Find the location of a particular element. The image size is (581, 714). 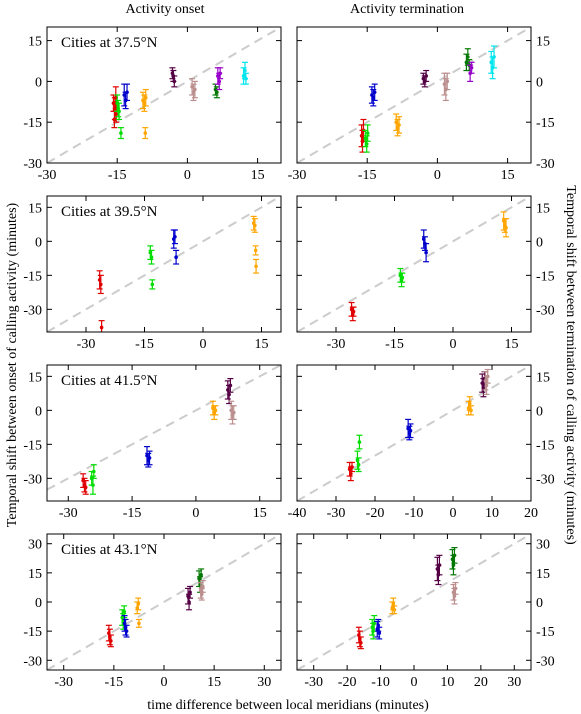

column-title-onset: Activity onset is located at coordinates (165, 9).